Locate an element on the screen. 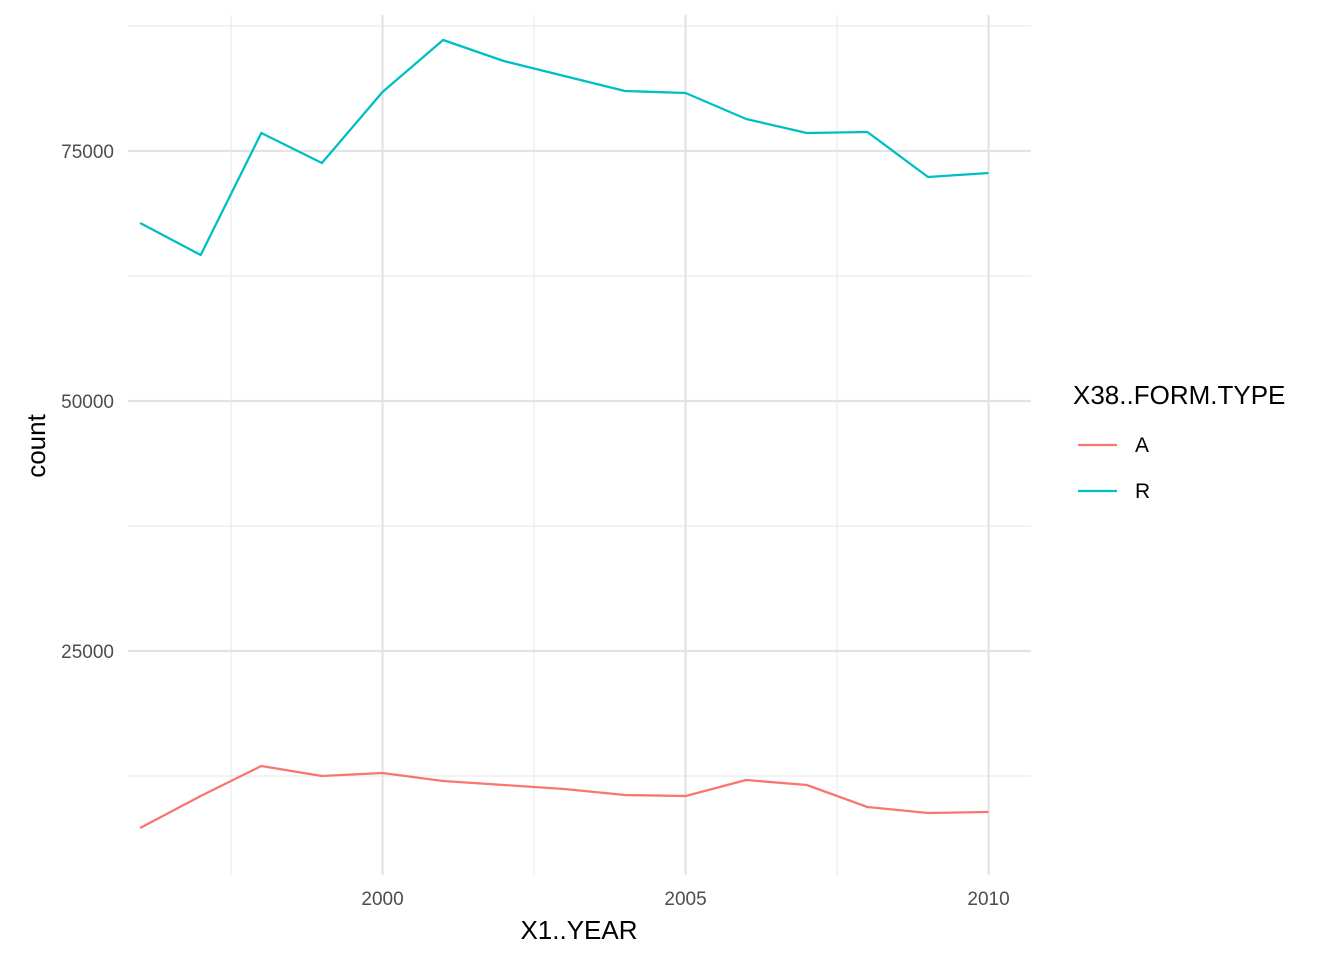 This screenshot has width=1344, height=960. y-tick-labels: 25000 50000 75000 is located at coordinates (87, 402).